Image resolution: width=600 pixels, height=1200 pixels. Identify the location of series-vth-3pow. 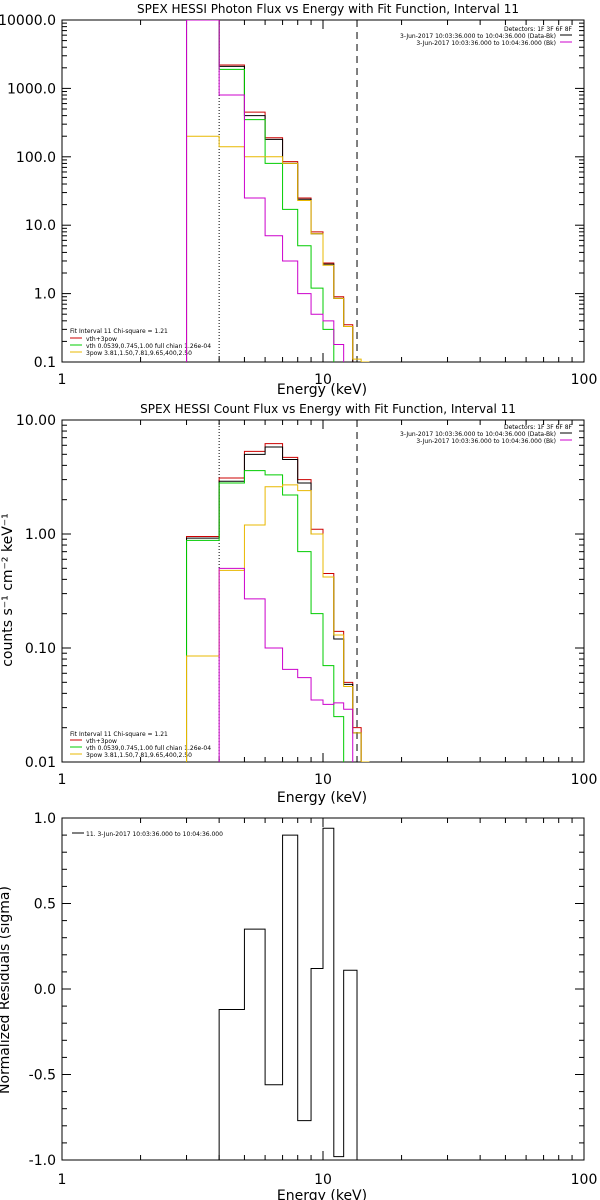
(278, 191).